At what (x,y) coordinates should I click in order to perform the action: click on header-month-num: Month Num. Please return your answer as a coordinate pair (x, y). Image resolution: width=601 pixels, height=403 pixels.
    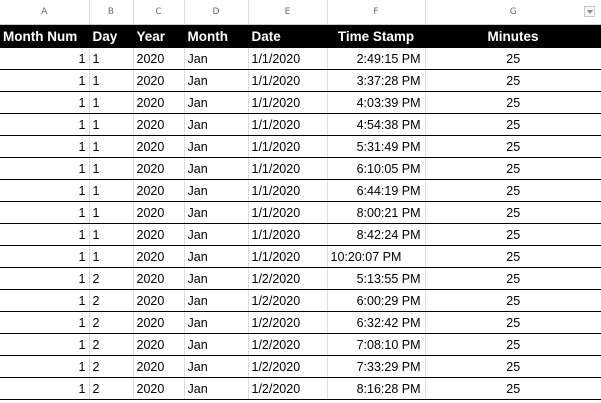
    Looking at the image, I should click on (45, 36).